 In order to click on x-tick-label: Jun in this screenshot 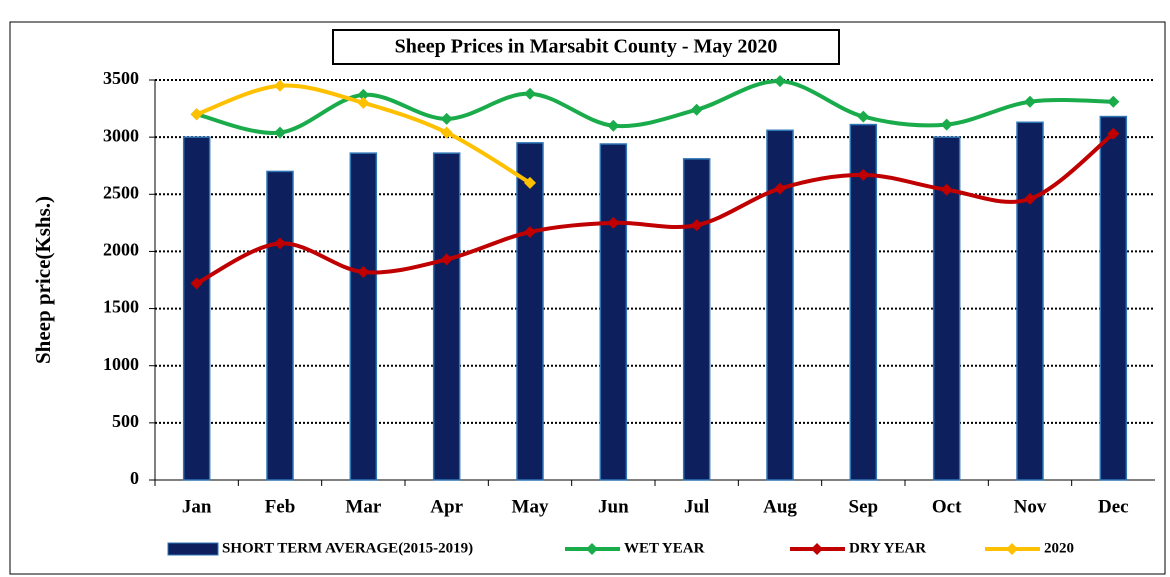, I will do `click(613, 506)`.